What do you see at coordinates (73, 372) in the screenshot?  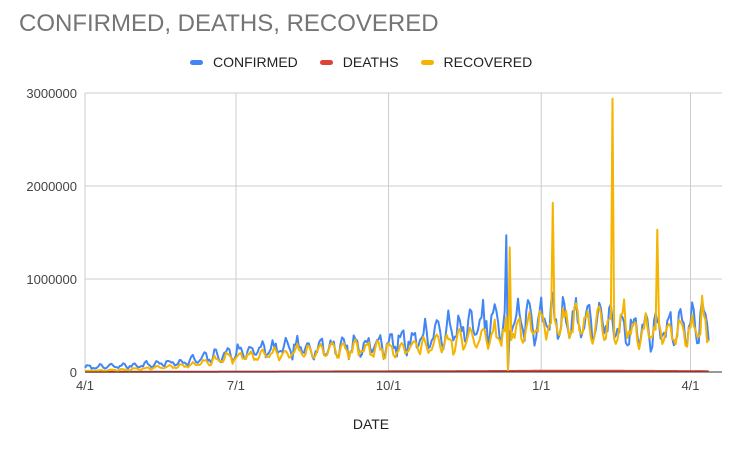 I see `y-tick-label: 0` at bounding box center [73, 372].